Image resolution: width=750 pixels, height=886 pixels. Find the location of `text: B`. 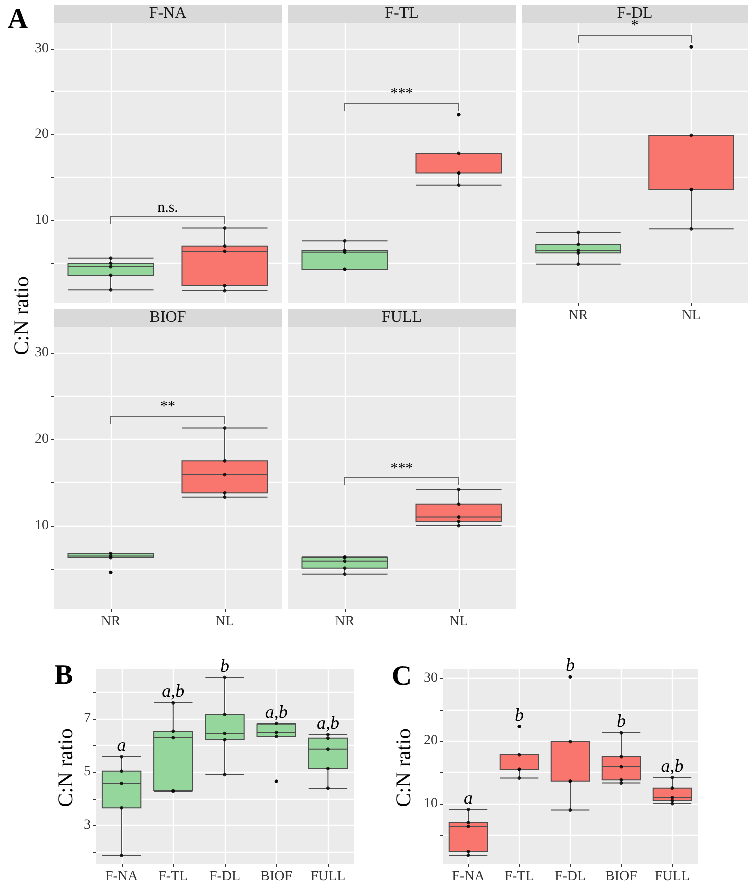

text: B is located at coordinates (64, 676).